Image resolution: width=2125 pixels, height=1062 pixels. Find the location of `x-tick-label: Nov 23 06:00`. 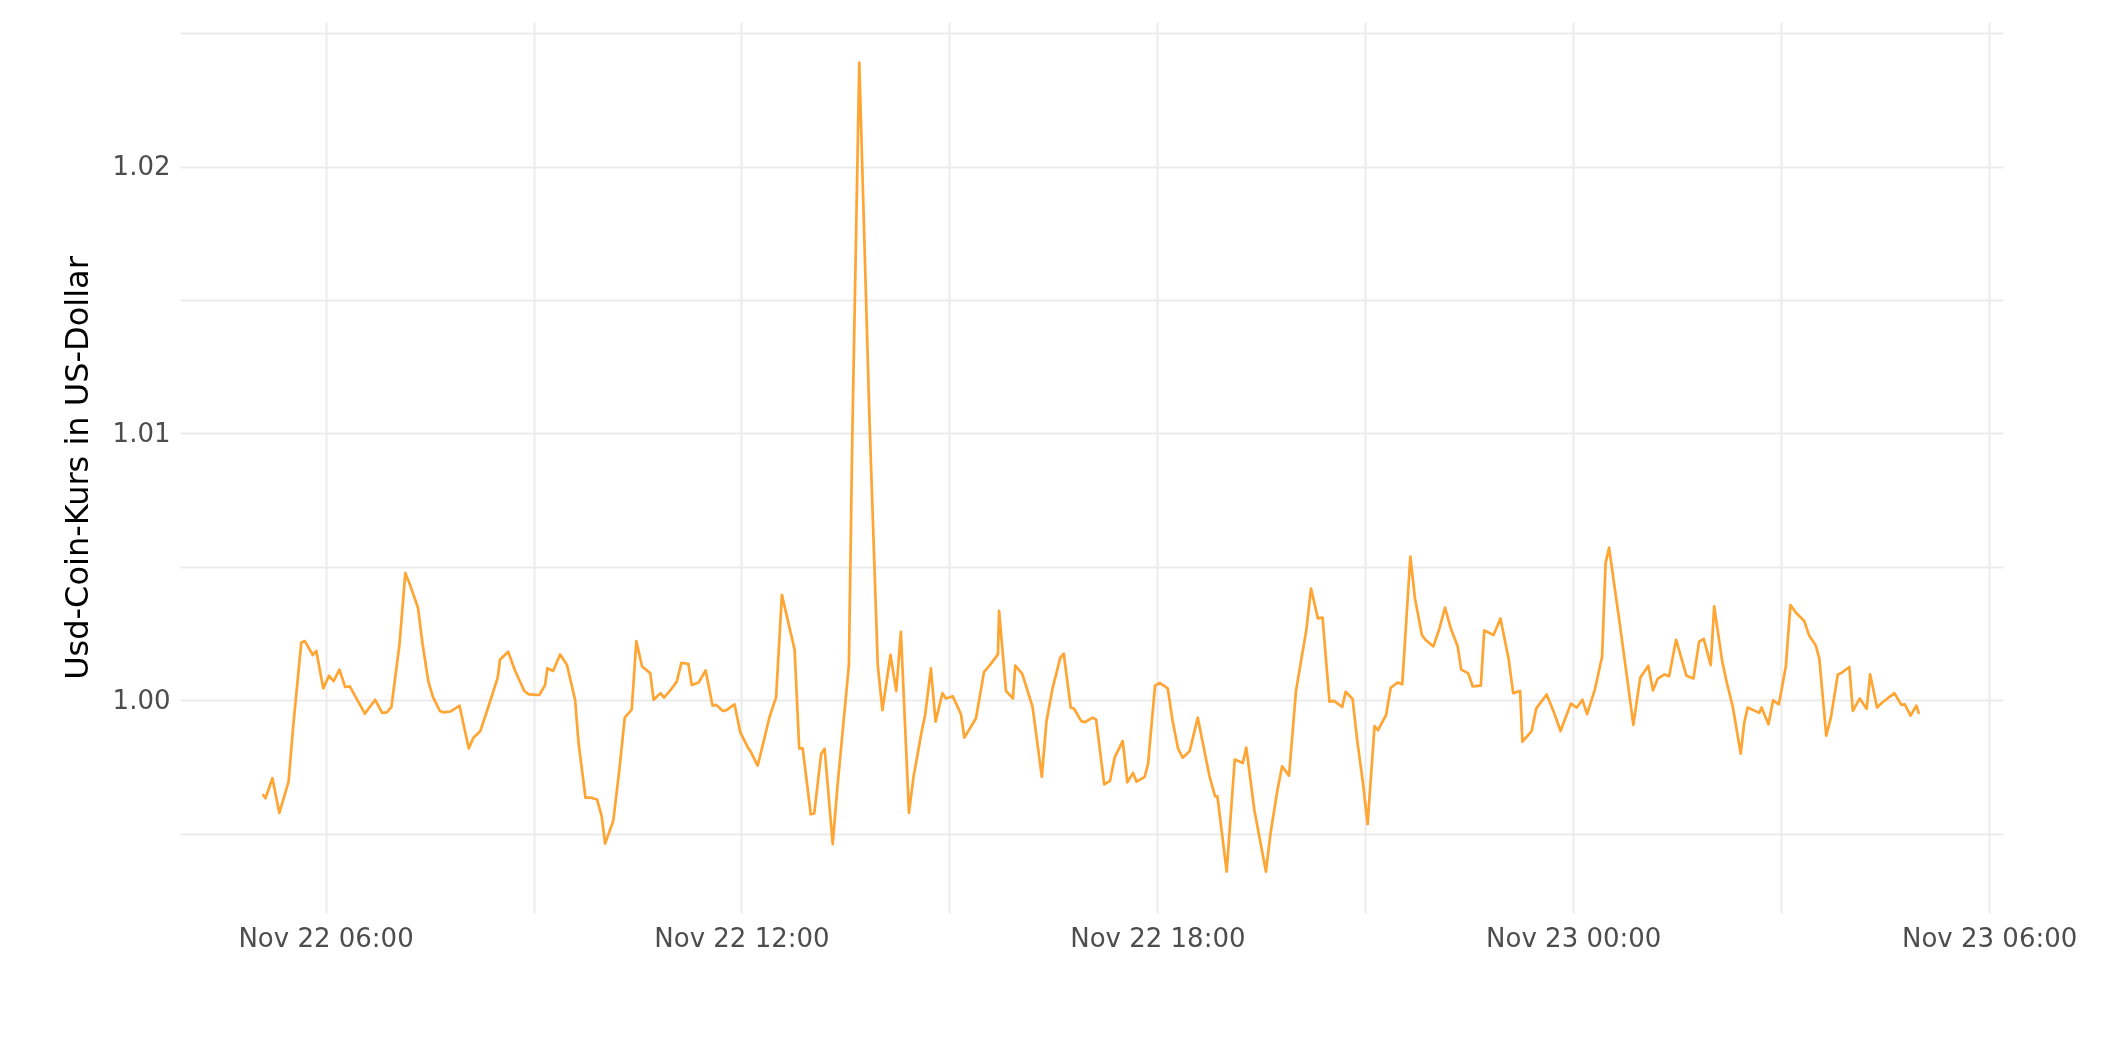

x-tick-label: Nov 23 06:00 is located at coordinates (1989, 937).